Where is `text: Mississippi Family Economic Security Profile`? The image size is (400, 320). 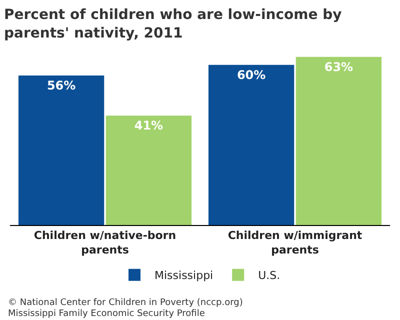
text: Mississippi Family Economic Security Profile is located at coordinates (107, 314).